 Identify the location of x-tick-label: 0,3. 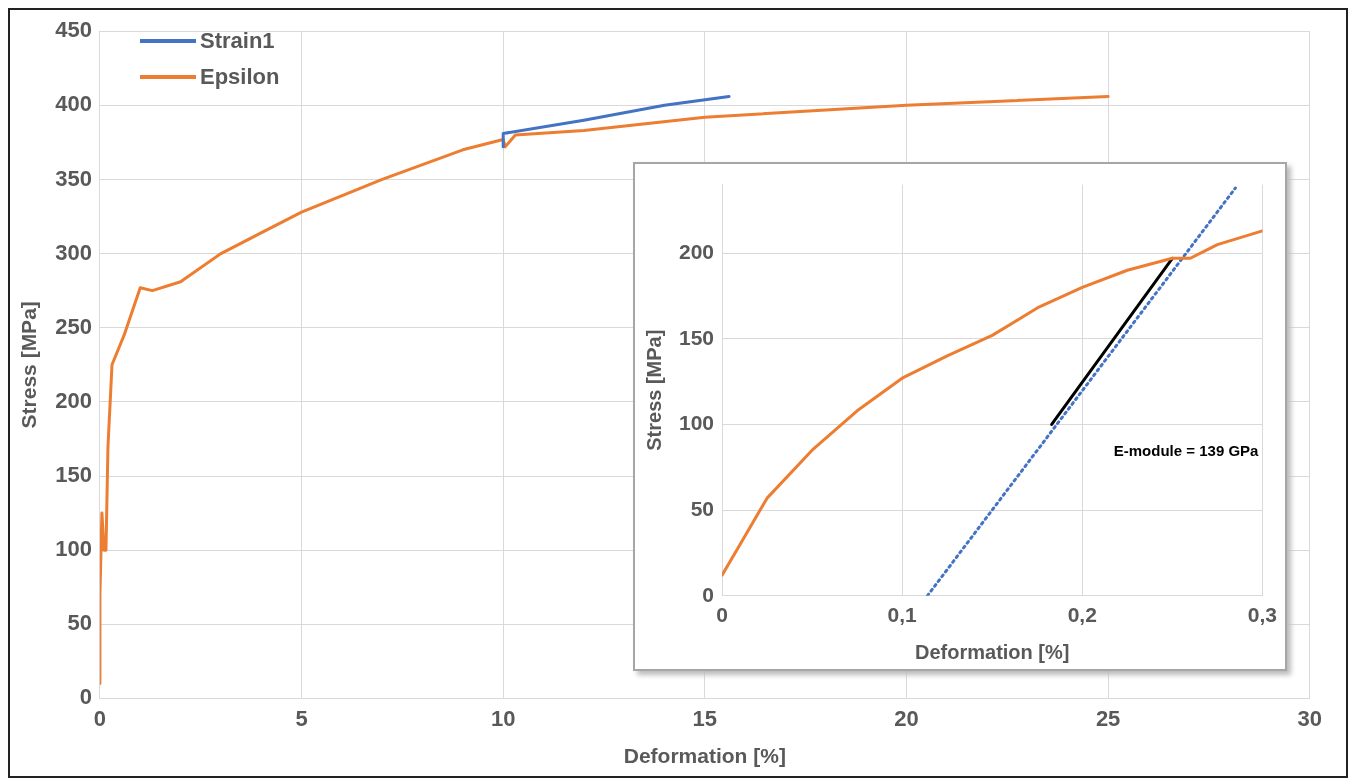
(1262, 615).